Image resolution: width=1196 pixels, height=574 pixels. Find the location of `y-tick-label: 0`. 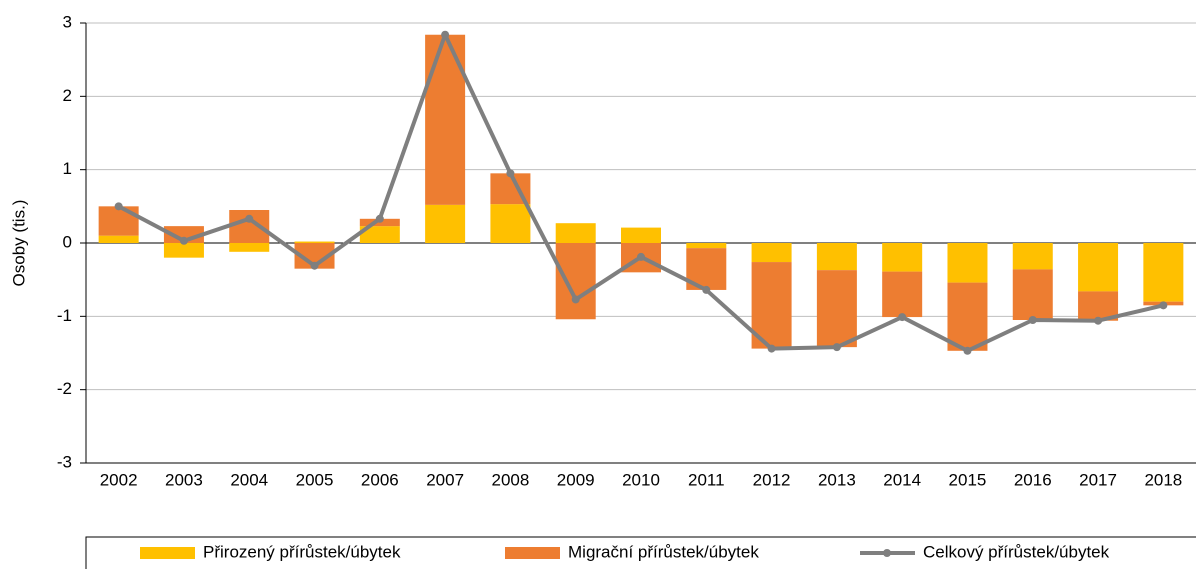

y-tick-label: 0 is located at coordinates (67, 241).